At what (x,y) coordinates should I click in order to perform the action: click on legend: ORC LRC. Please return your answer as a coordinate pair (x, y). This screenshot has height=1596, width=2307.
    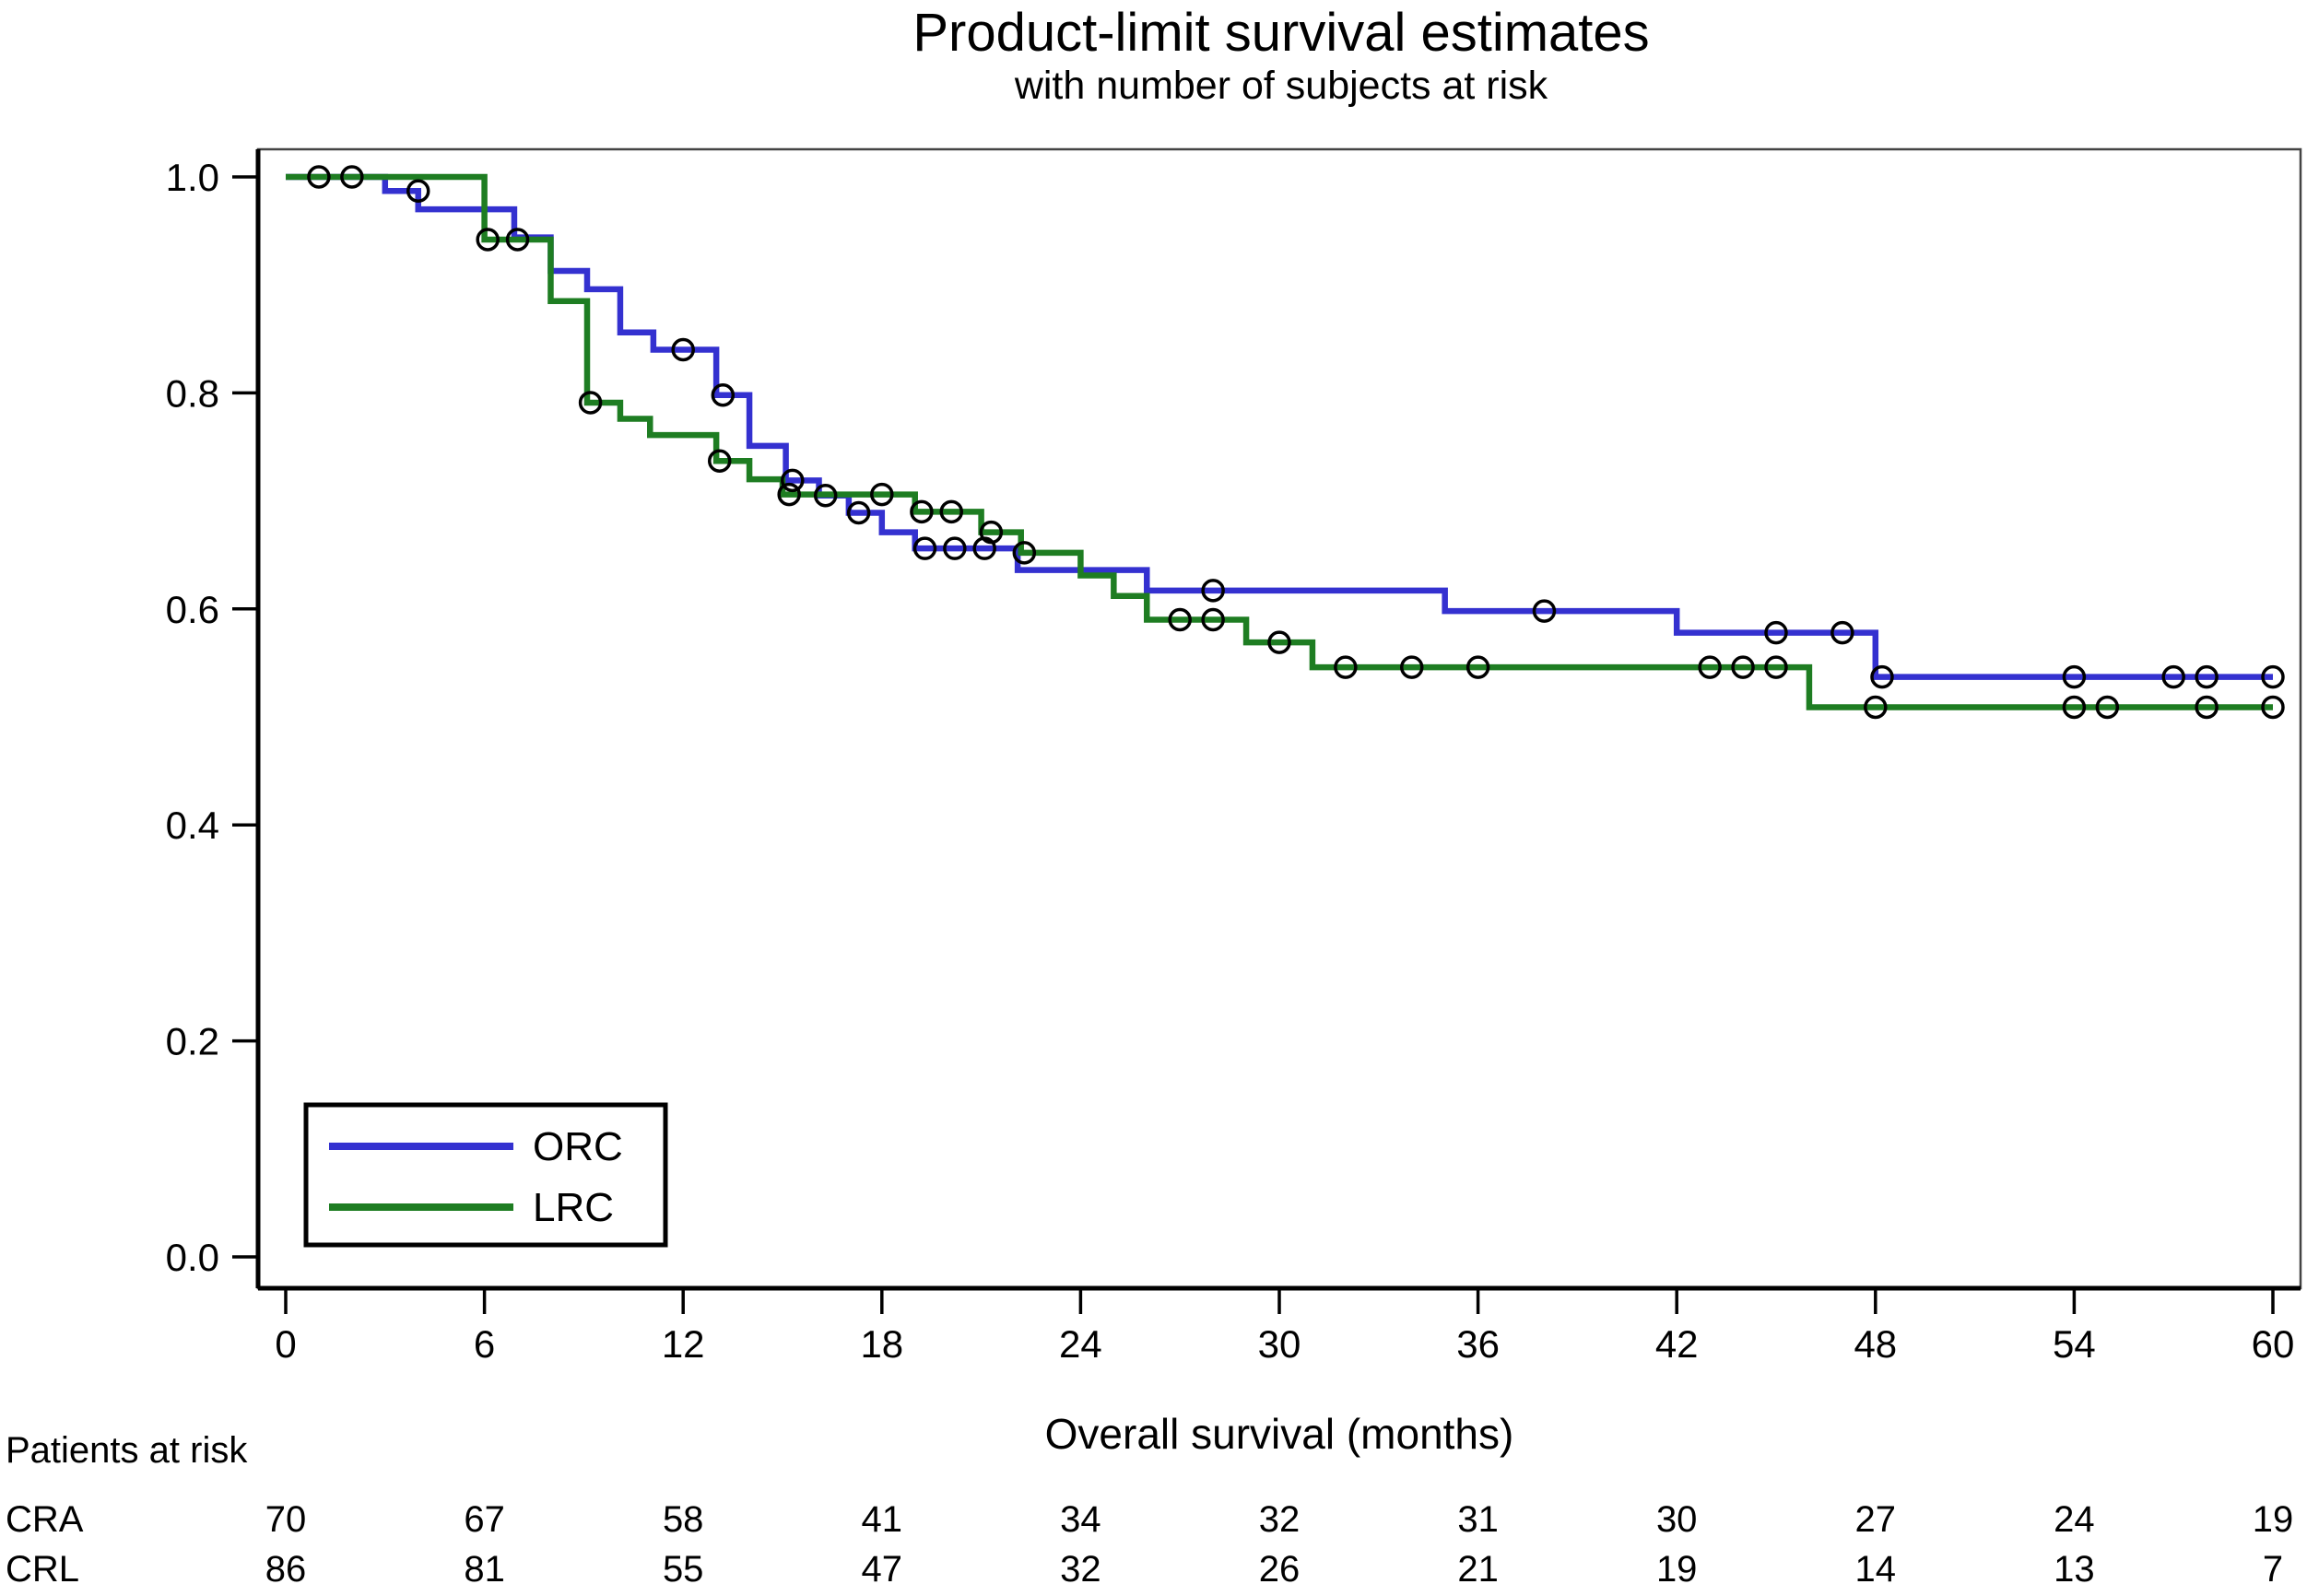
    Looking at the image, I should click on (485, 1175).